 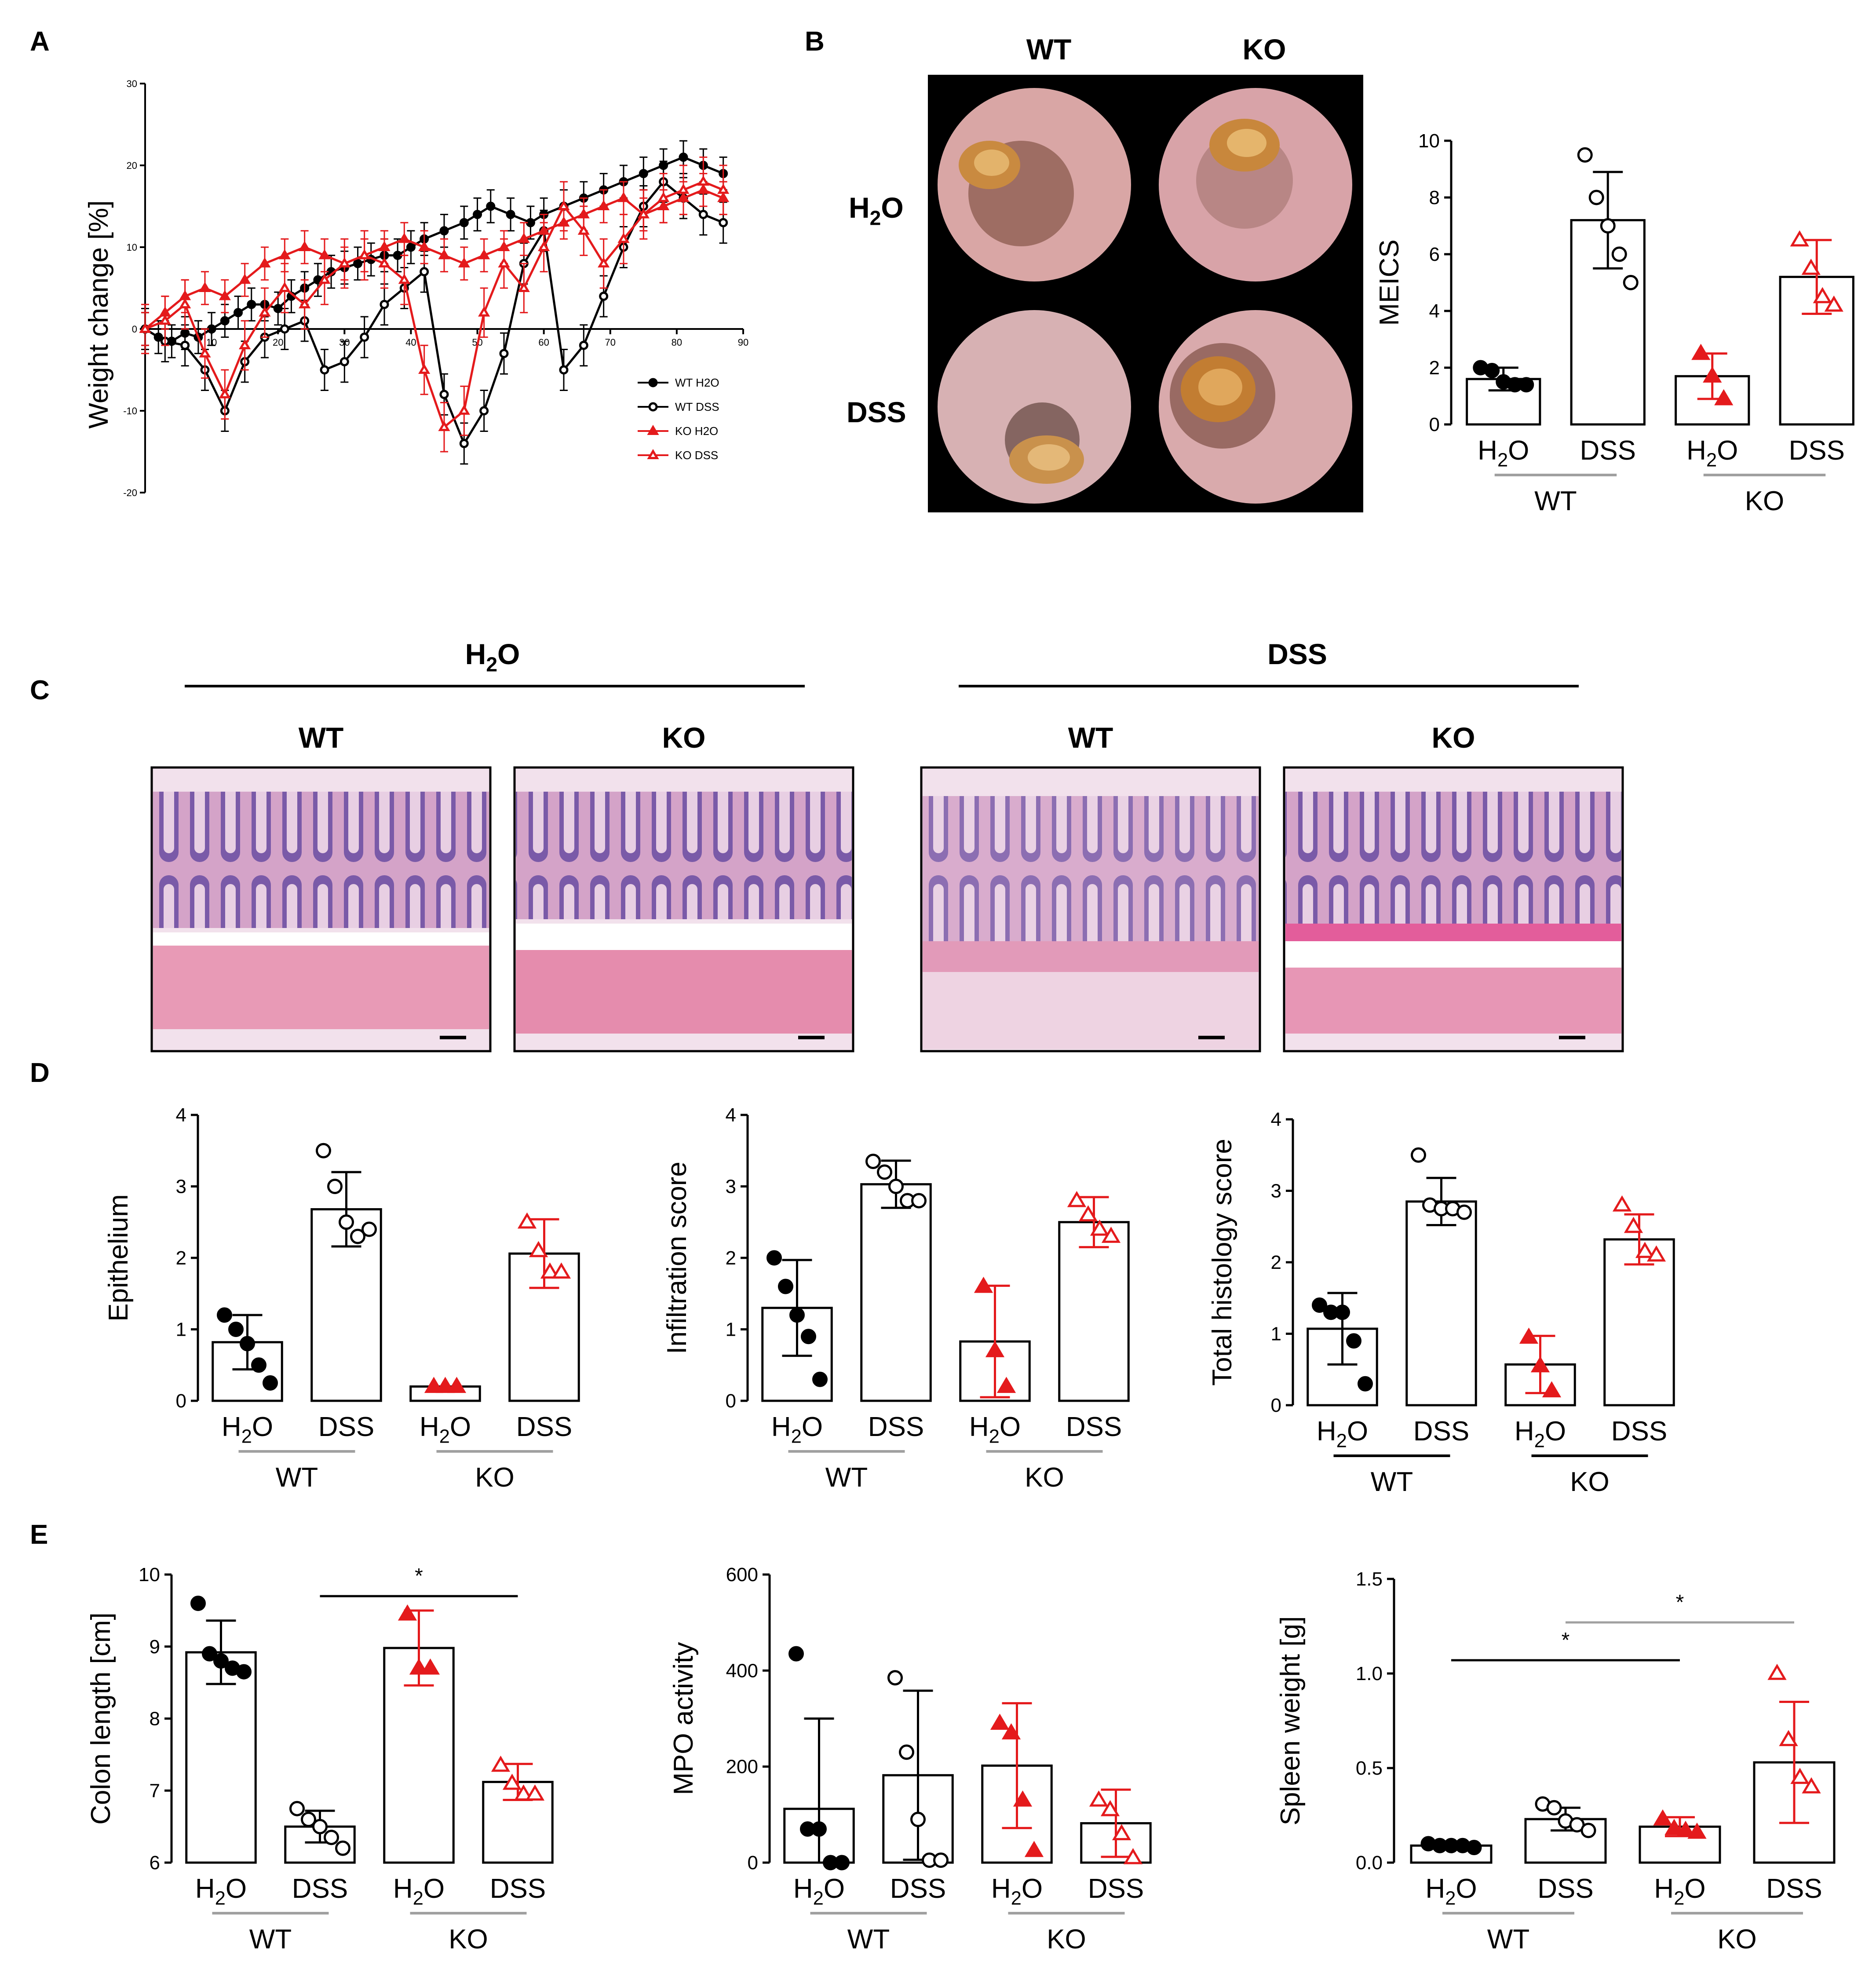 I want to click on y-tick-label: -10, so click(x=130, y=412).